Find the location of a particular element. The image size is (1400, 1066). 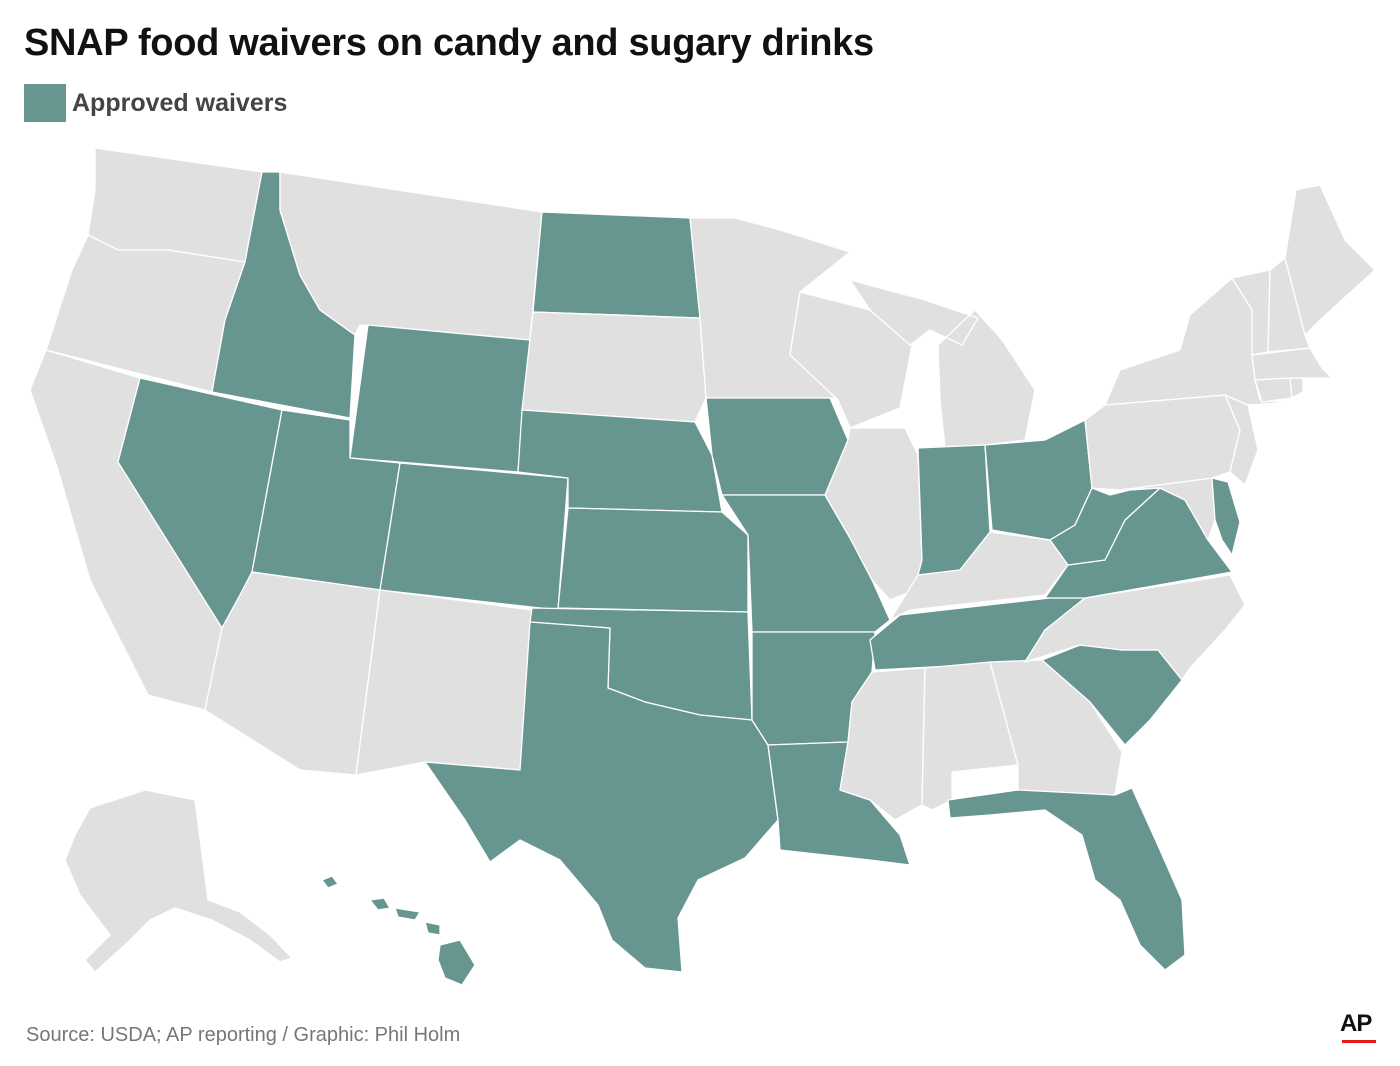

state-hawaii is located at coordinates (398, 930).